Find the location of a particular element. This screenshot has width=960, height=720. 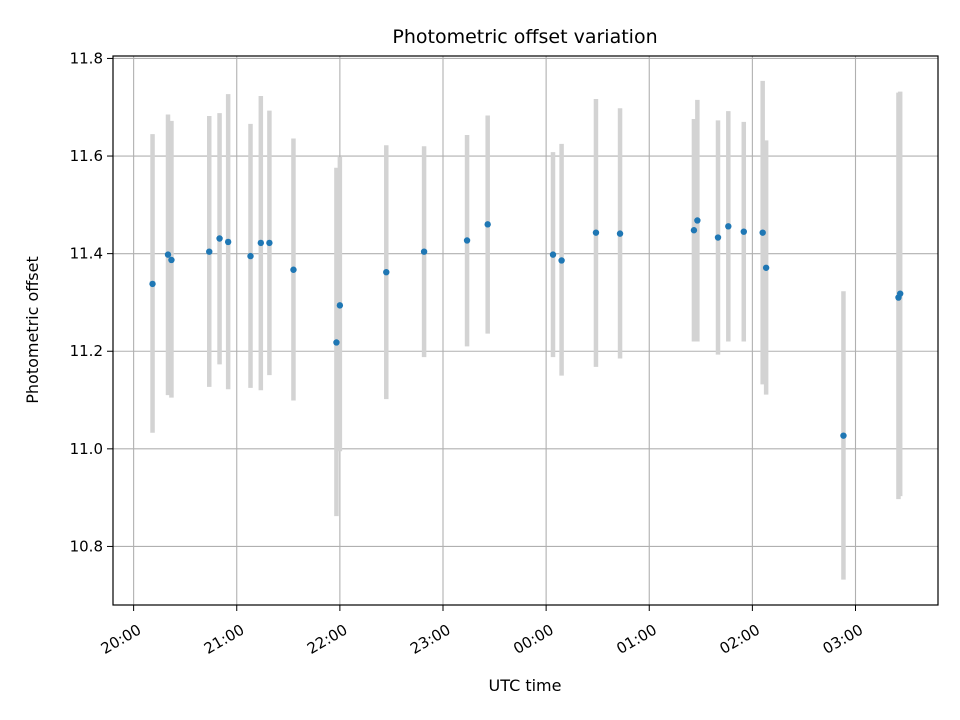

chart-title: Photometric offset variation is located at coordinates (524, 37).